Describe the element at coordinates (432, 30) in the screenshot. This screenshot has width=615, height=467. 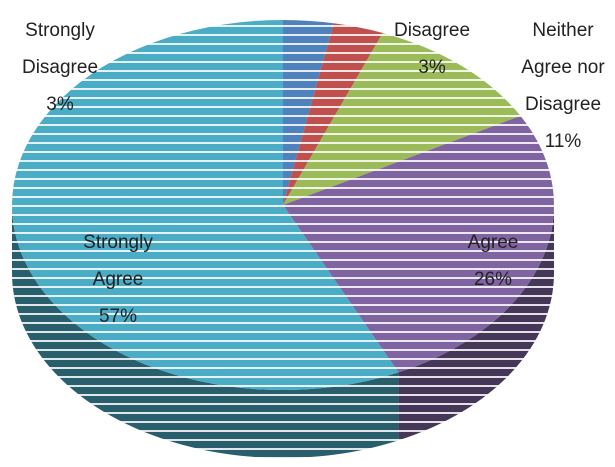
I see `category-label: Disagree` at that location.